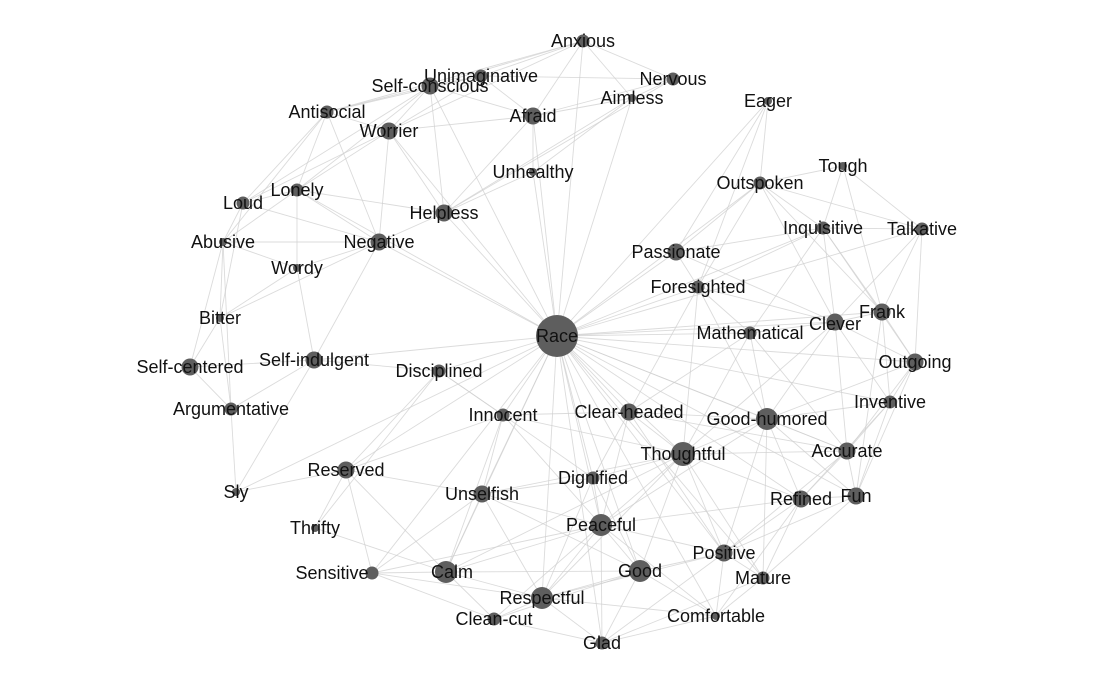 The width and height of the screenshot is (1112, 686). Describe the element at coordinates (492, 454) in the screenshot. I see `edge-innocent-unselfish` at that location.